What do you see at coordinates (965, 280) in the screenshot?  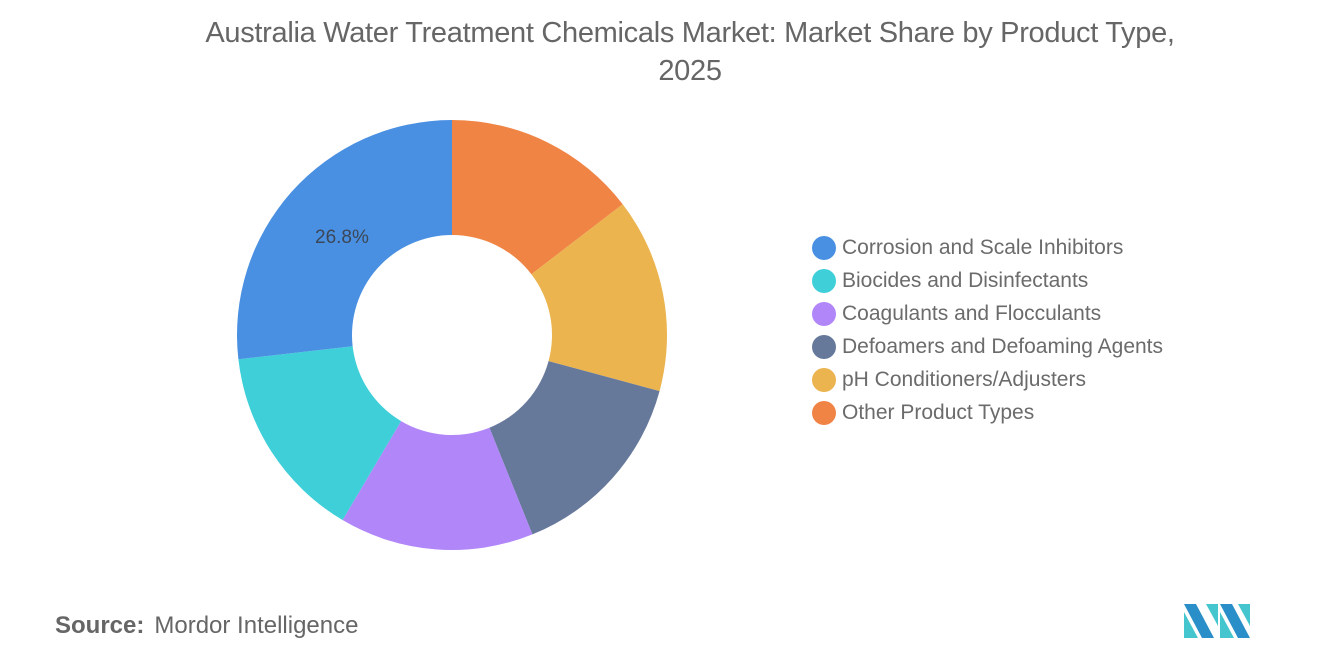 I see `legend-label: Biocides and Disinfectants` at bounding box center [965, 280].